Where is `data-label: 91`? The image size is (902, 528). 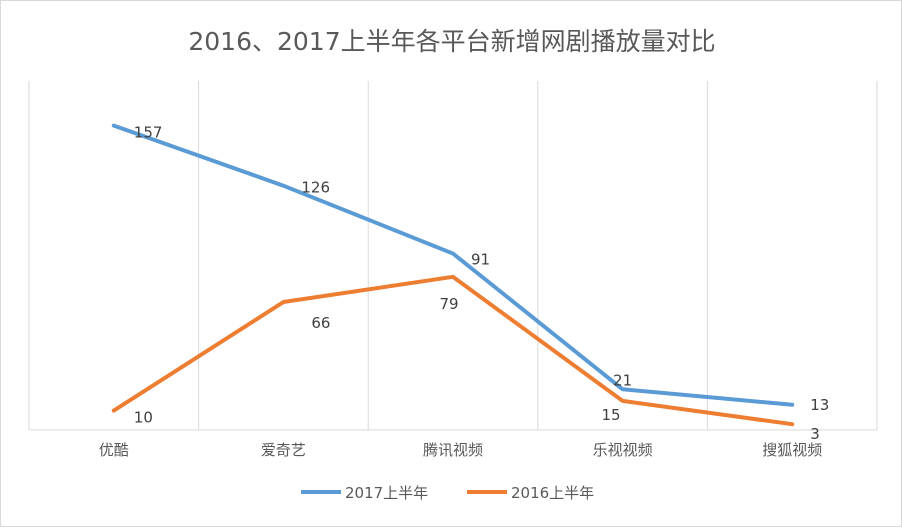
data-label: 91 is located at coordinates (480, 260).